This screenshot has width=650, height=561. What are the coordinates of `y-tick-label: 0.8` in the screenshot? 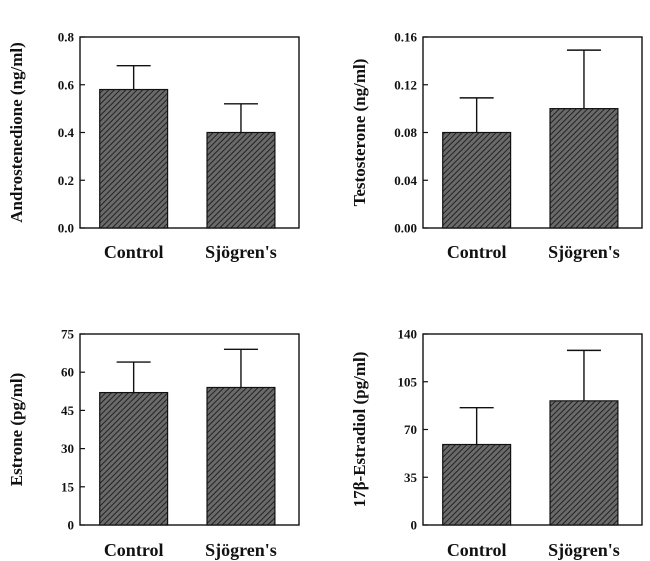 It's located at (66, 37).